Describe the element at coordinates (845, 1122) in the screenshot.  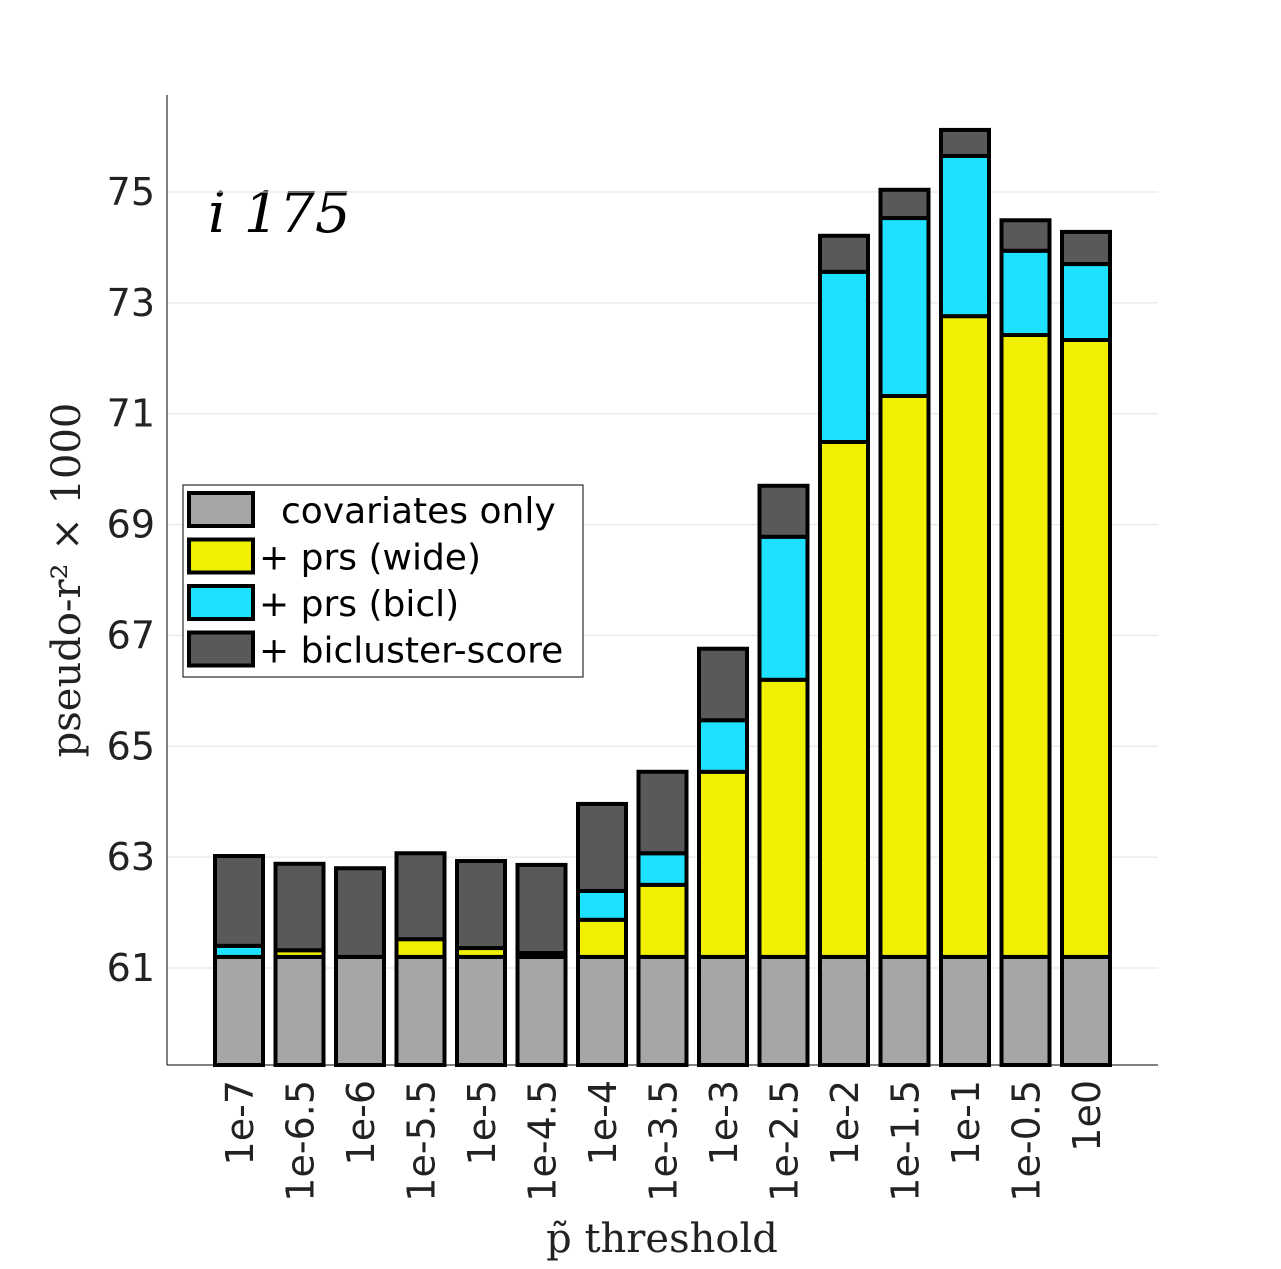
I see `x-tick-label: 1e-2` at that location.